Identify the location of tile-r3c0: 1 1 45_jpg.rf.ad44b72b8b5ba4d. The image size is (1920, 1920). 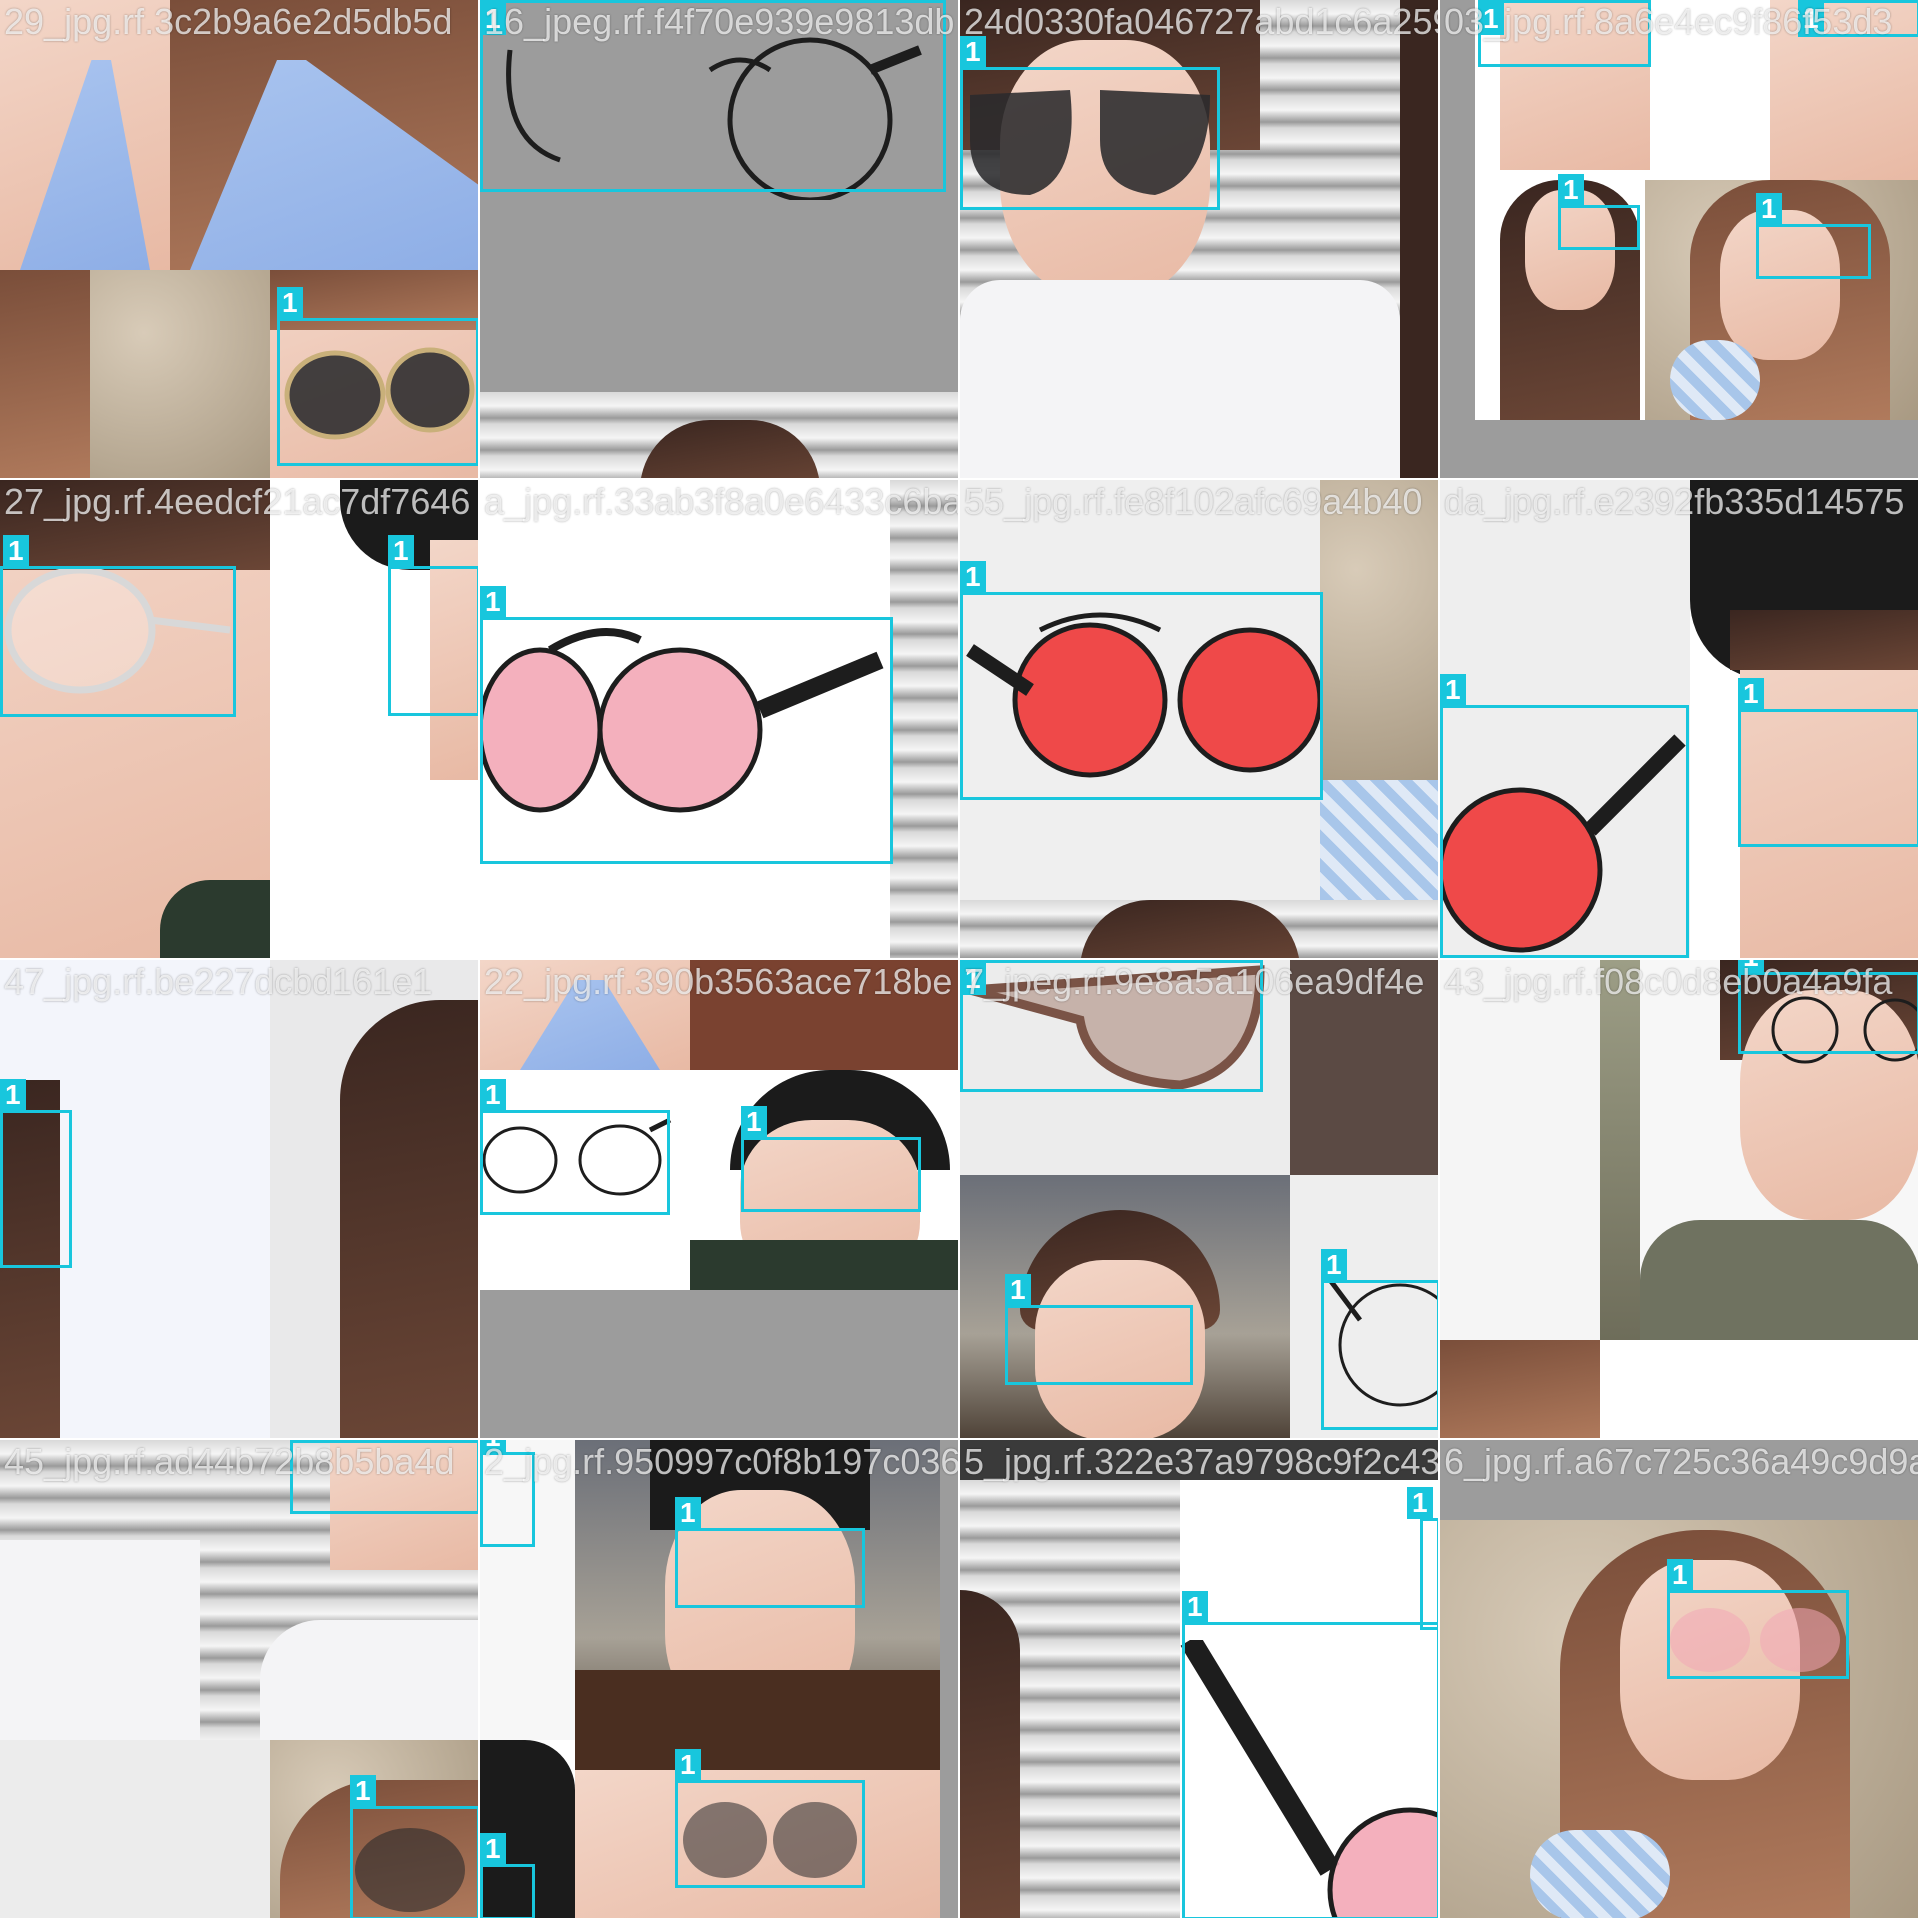
(240, 1680).